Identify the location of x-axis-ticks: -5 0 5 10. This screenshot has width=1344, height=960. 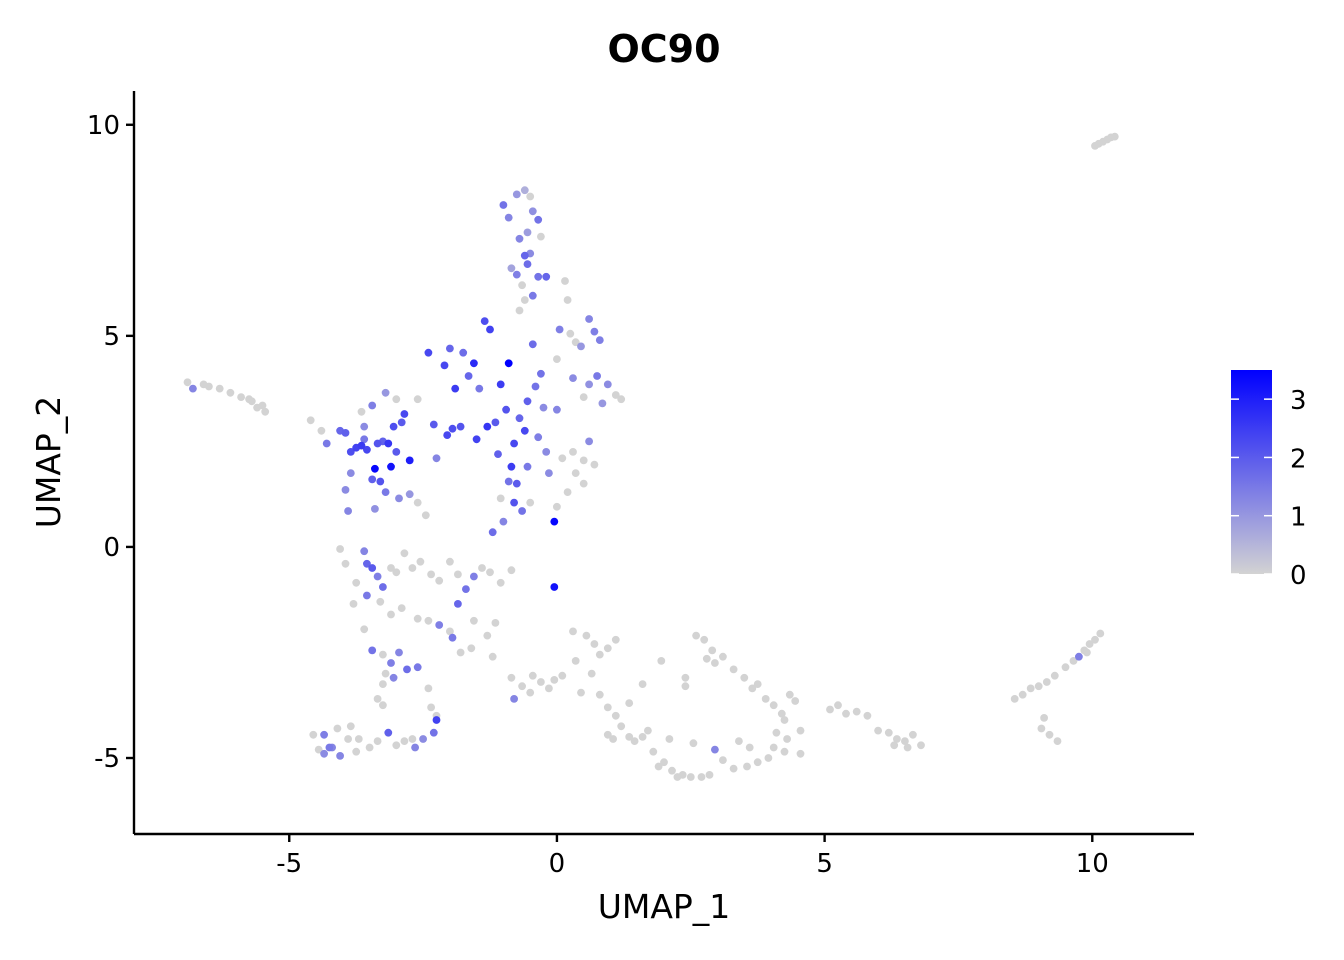
(692, 856).